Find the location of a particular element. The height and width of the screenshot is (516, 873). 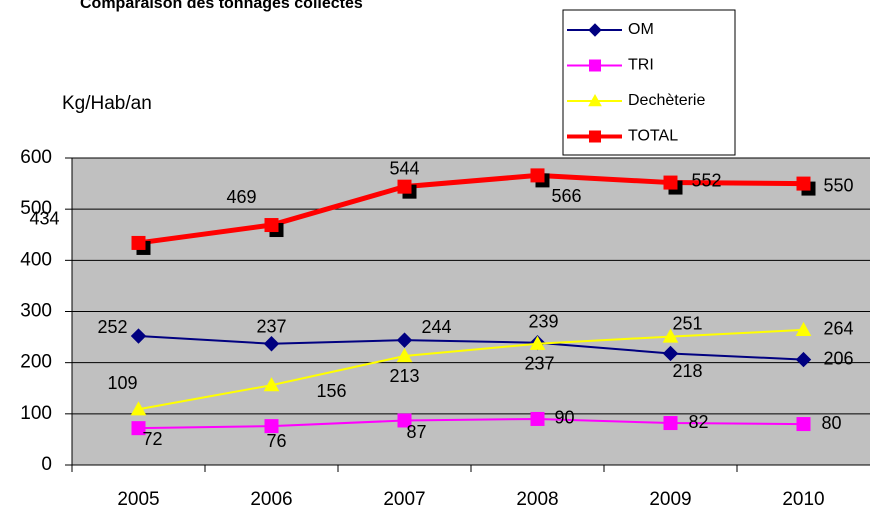

y-tick-label: 500 is located at coordinates (36, 208).